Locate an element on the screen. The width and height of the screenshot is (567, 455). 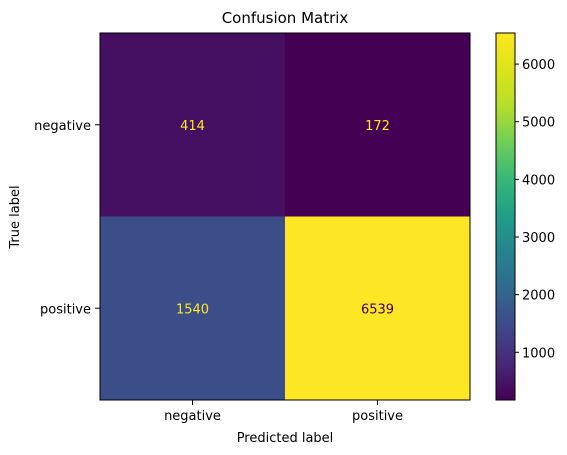
colorbar-tick-label: 1000 is located at coordinates (538, 353).